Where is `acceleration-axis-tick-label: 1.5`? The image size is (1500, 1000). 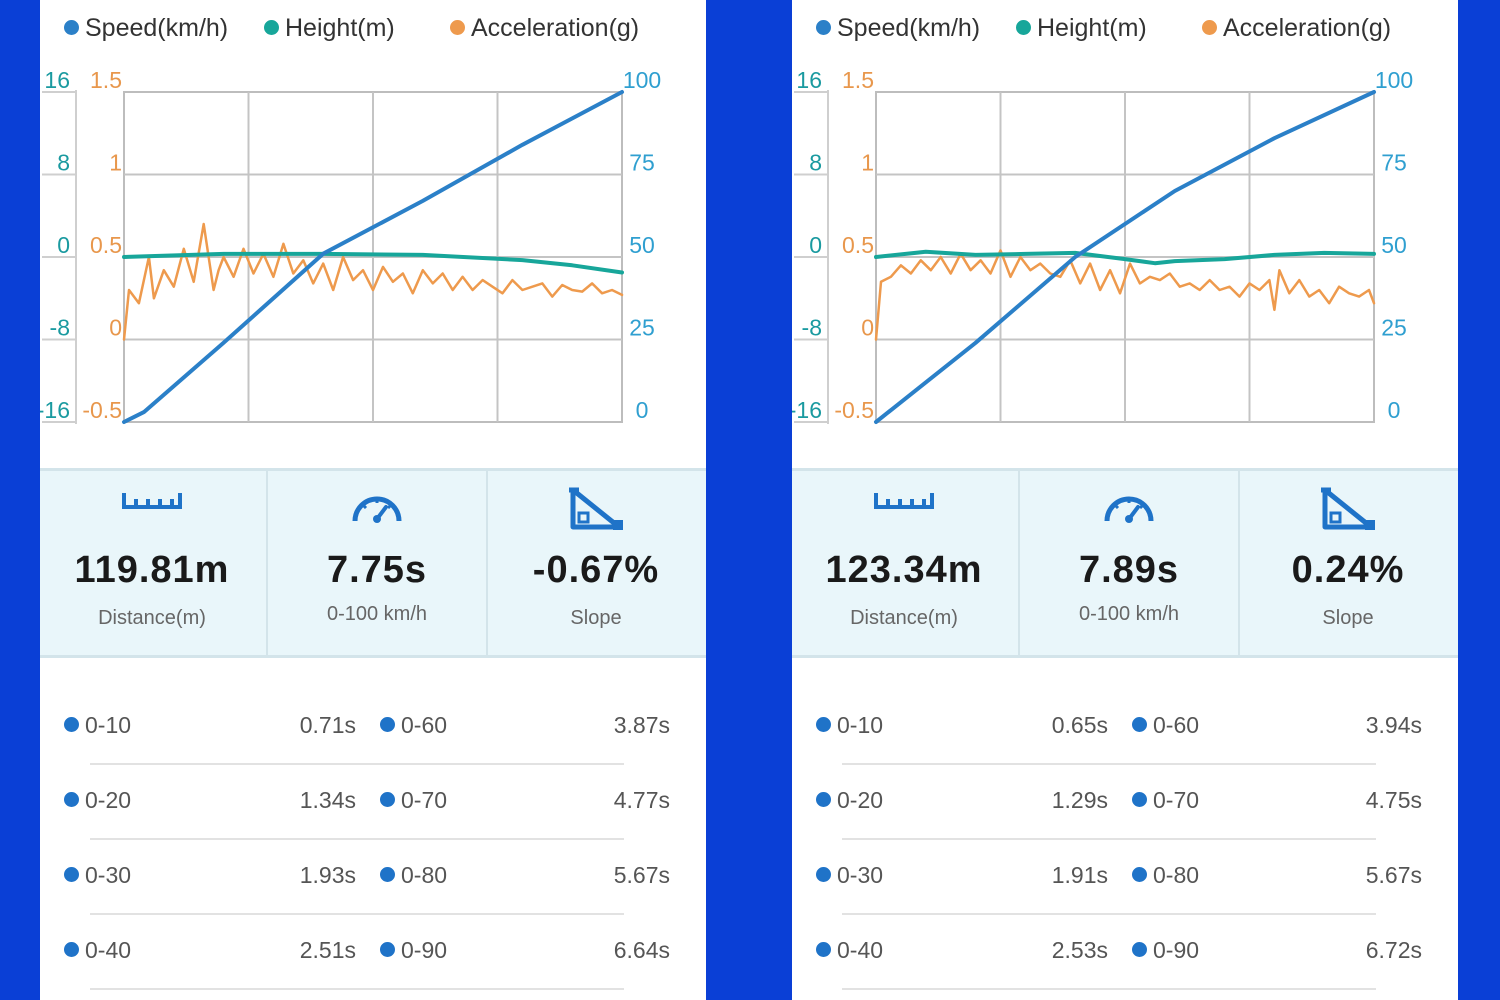 acceleration-axis-tick-label: 1.5 is located at coordinates (106, 80).